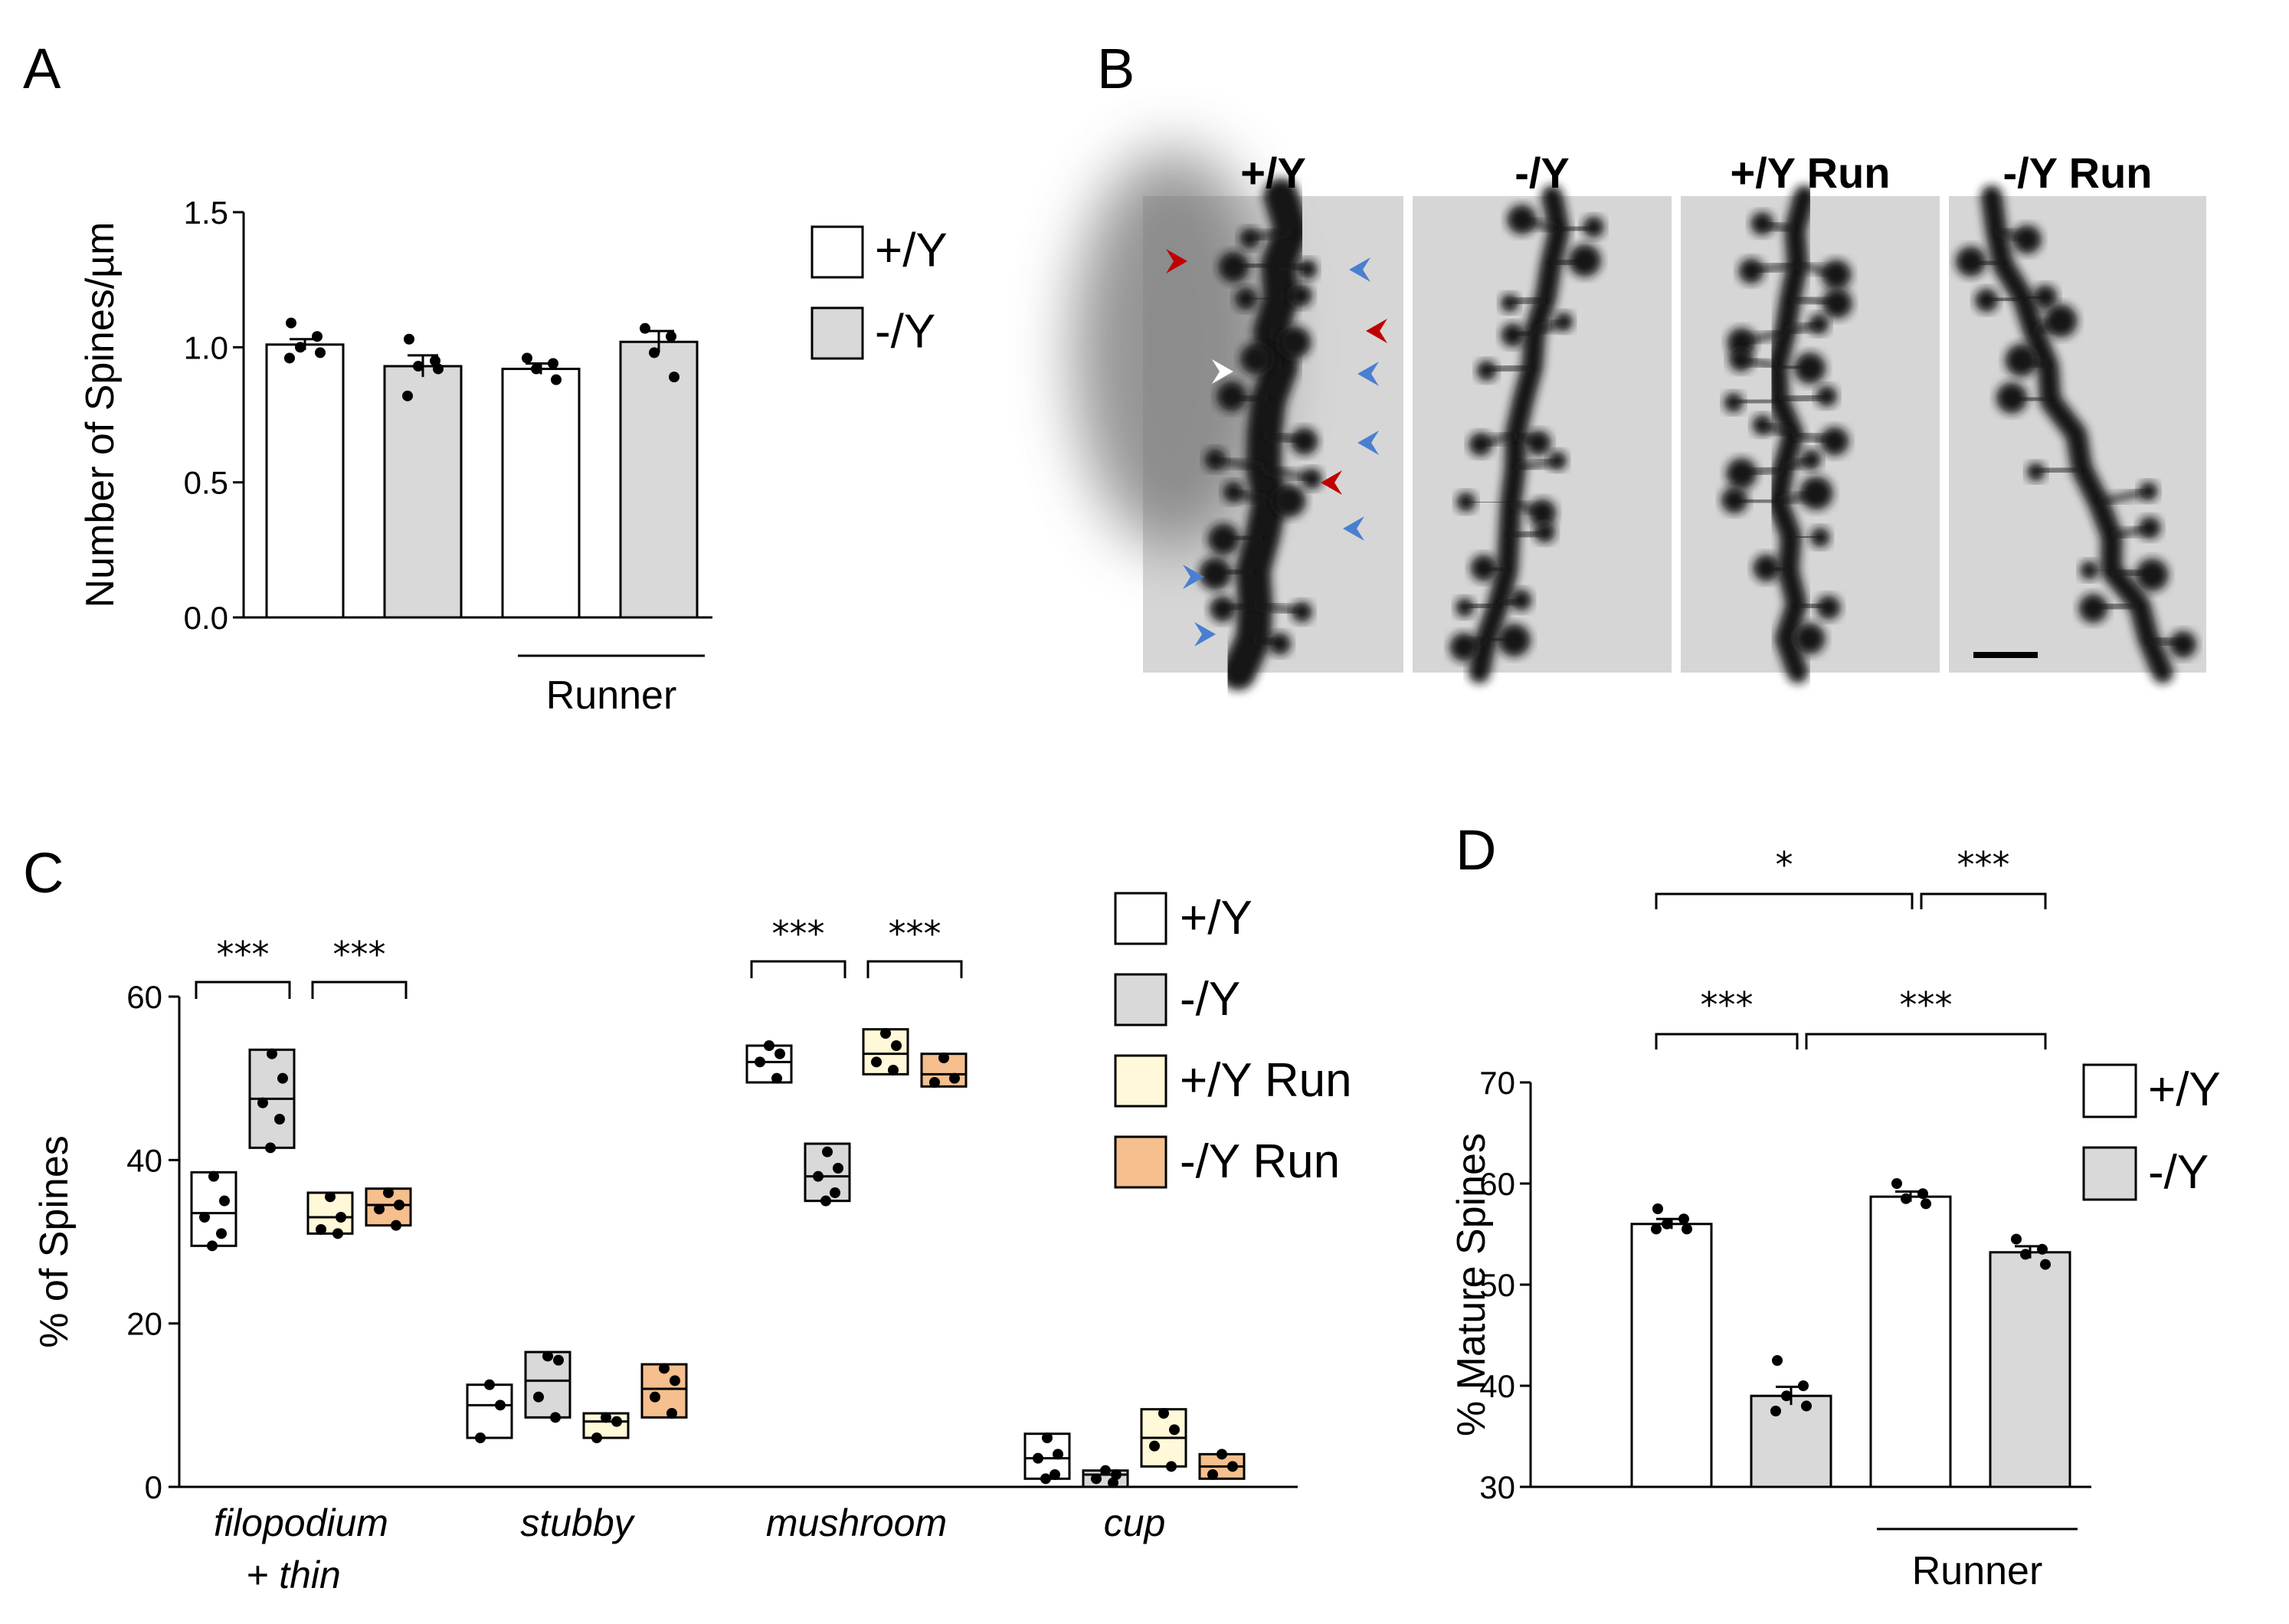  Describe the element at coordinates (1116, 68) in the screenshot. I see `panel-letter-b: B` at that location.